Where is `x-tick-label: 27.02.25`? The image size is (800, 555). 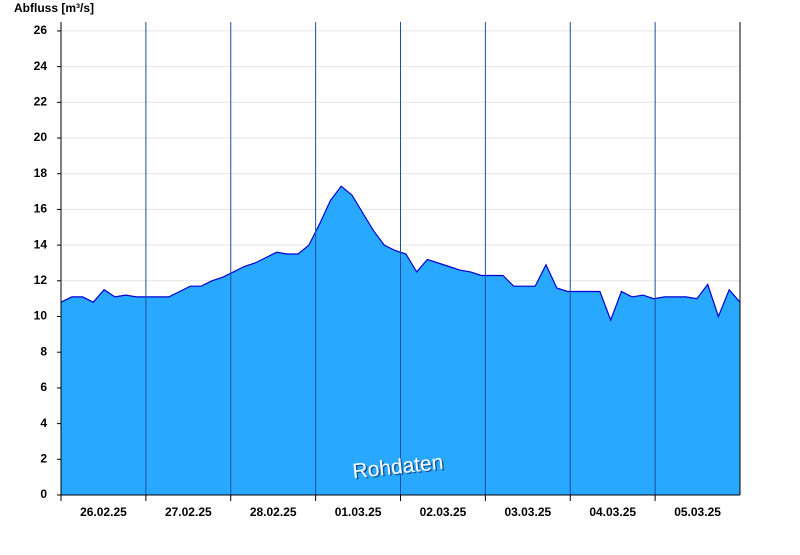 x-tick-label: 27.02.25 is located at coordinates (188, 512).